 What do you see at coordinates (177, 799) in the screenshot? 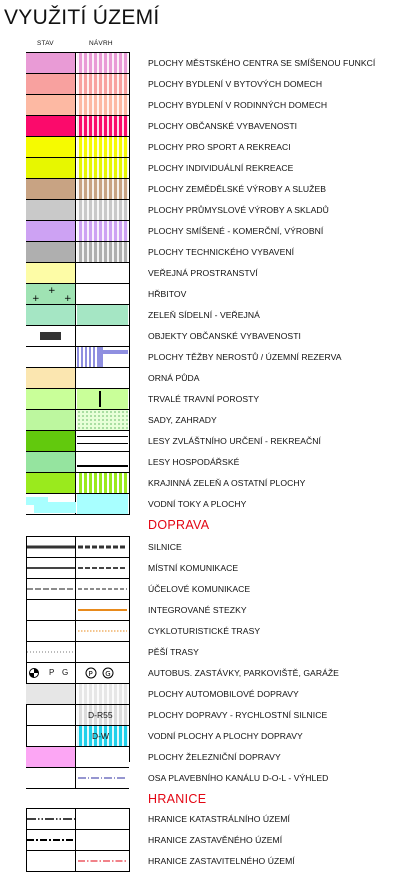
I see `section-title-hranice: HRANICE` at bounding box center [177, 799].